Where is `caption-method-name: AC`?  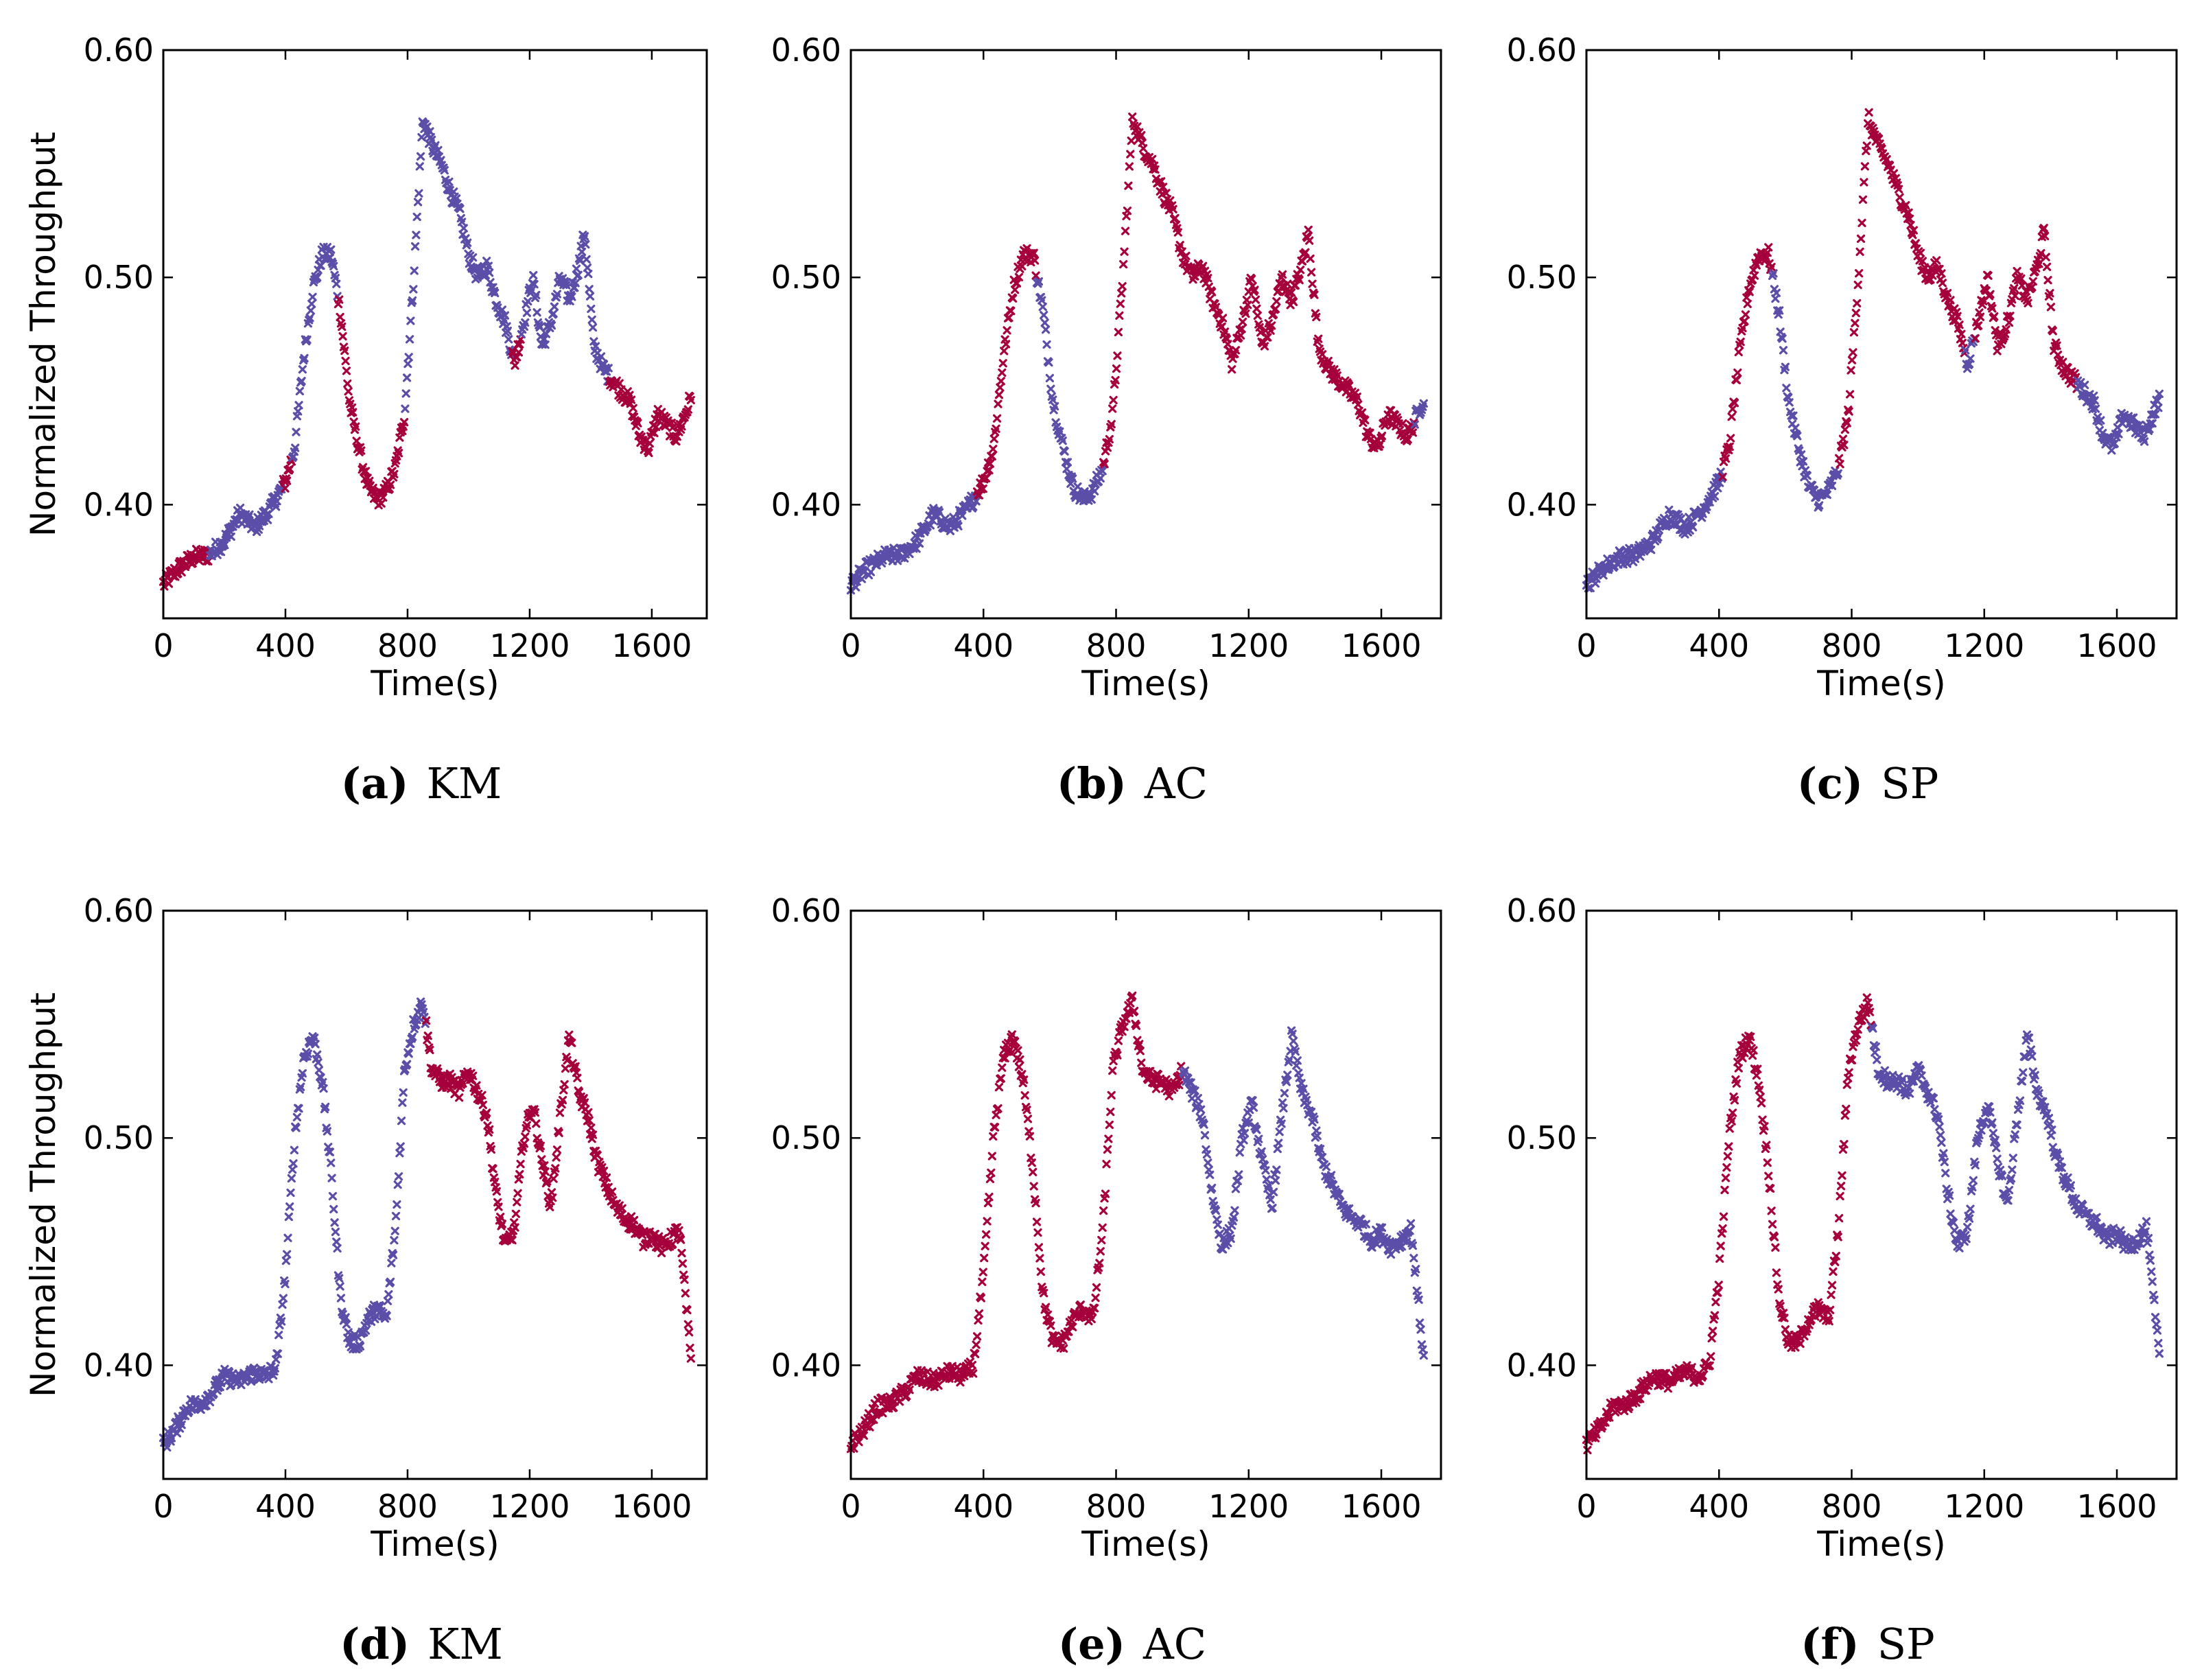 caption-method-name: AC is located at coordinates (1174, 1644).